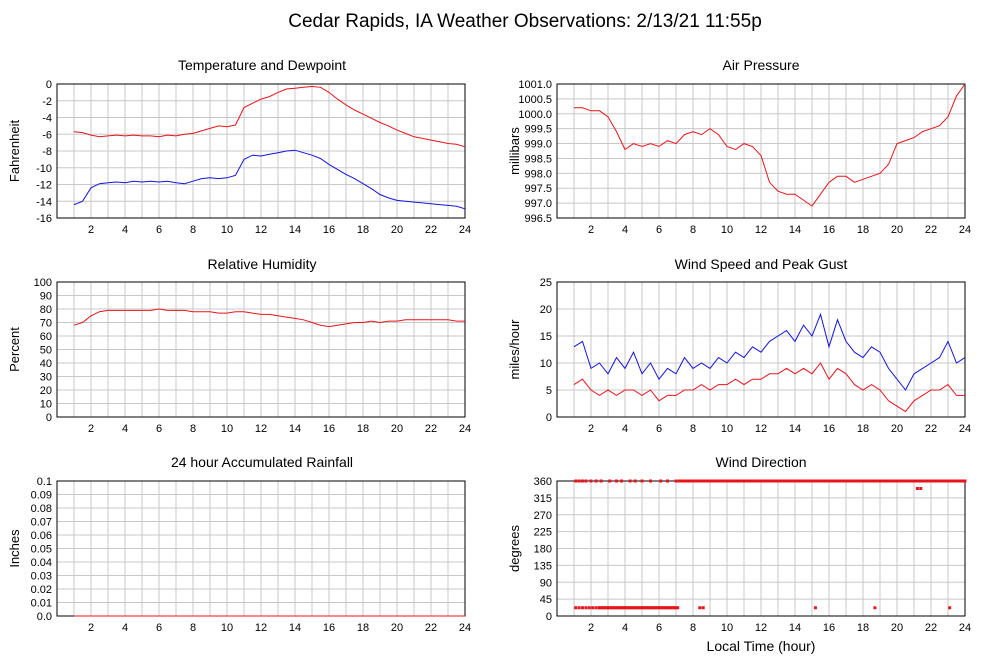 This screenshot has height=660, width=1000. Describe the element at coordinates (14, 548) in the screenshot. I see `rain-ylabel: Inches` at that location.